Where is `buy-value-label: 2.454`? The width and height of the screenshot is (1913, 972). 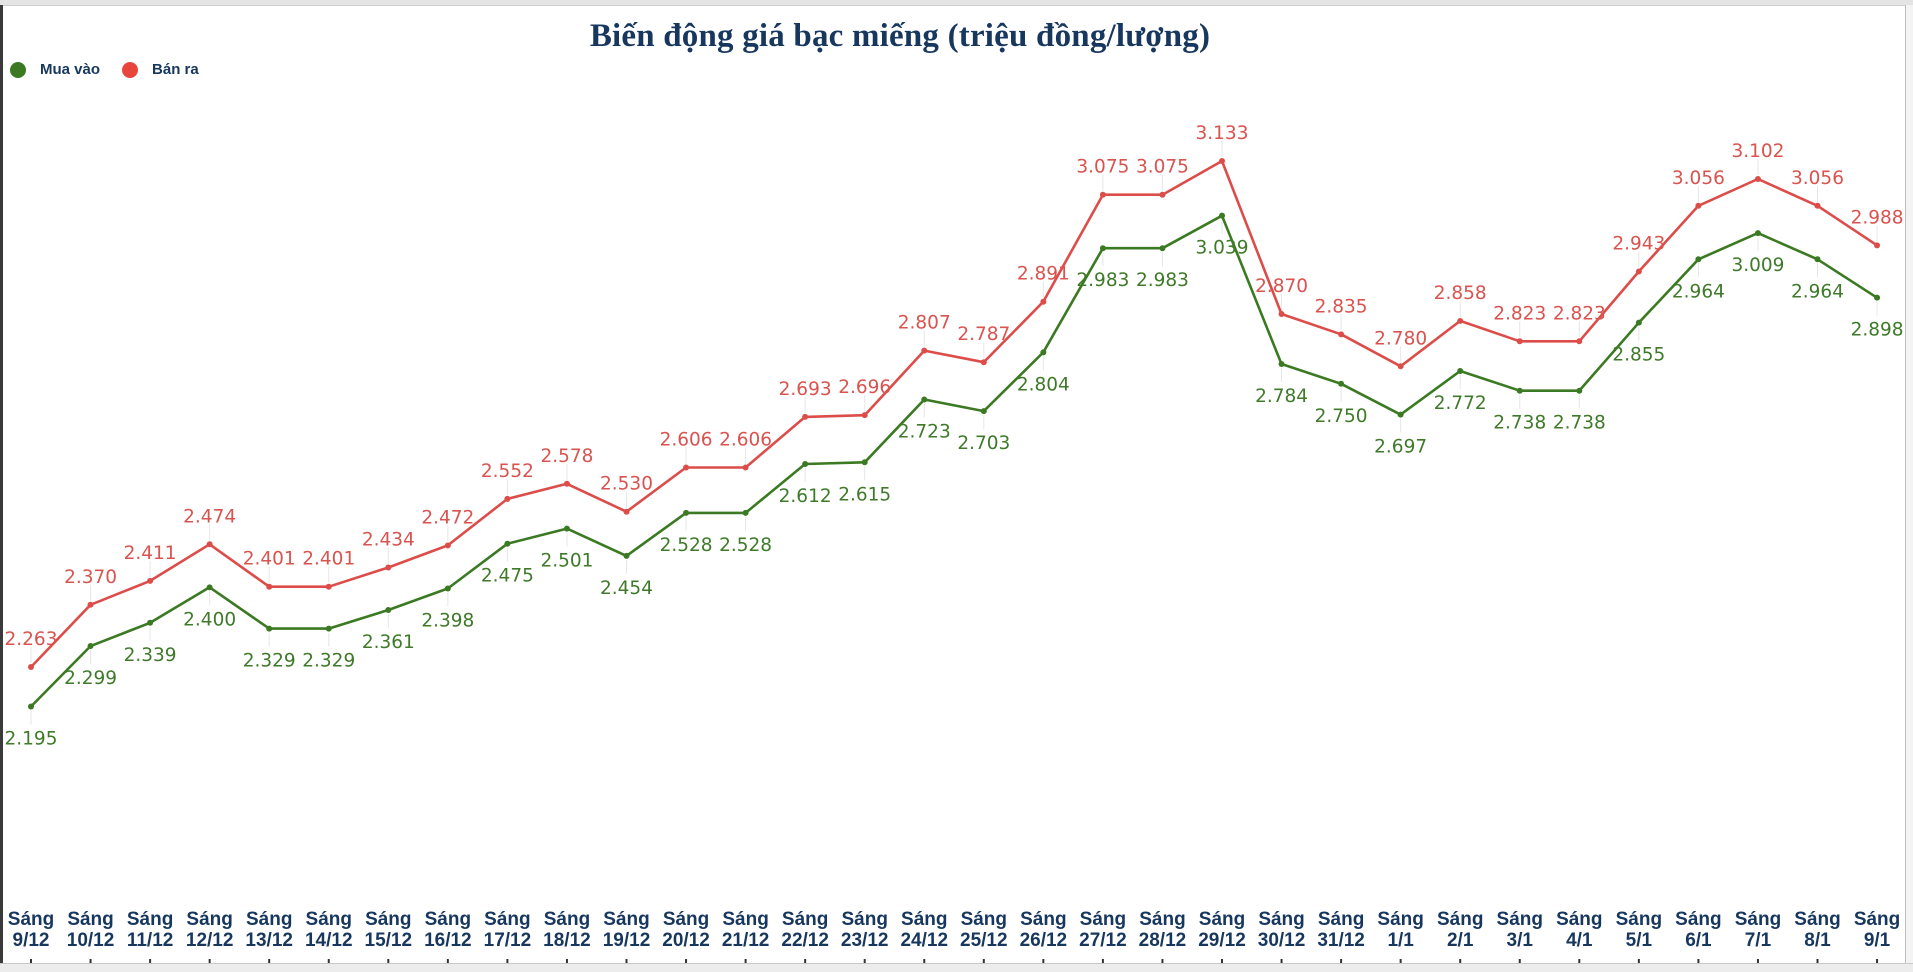 buy-value-label: 2.454 is located at coordinates (626, 588).